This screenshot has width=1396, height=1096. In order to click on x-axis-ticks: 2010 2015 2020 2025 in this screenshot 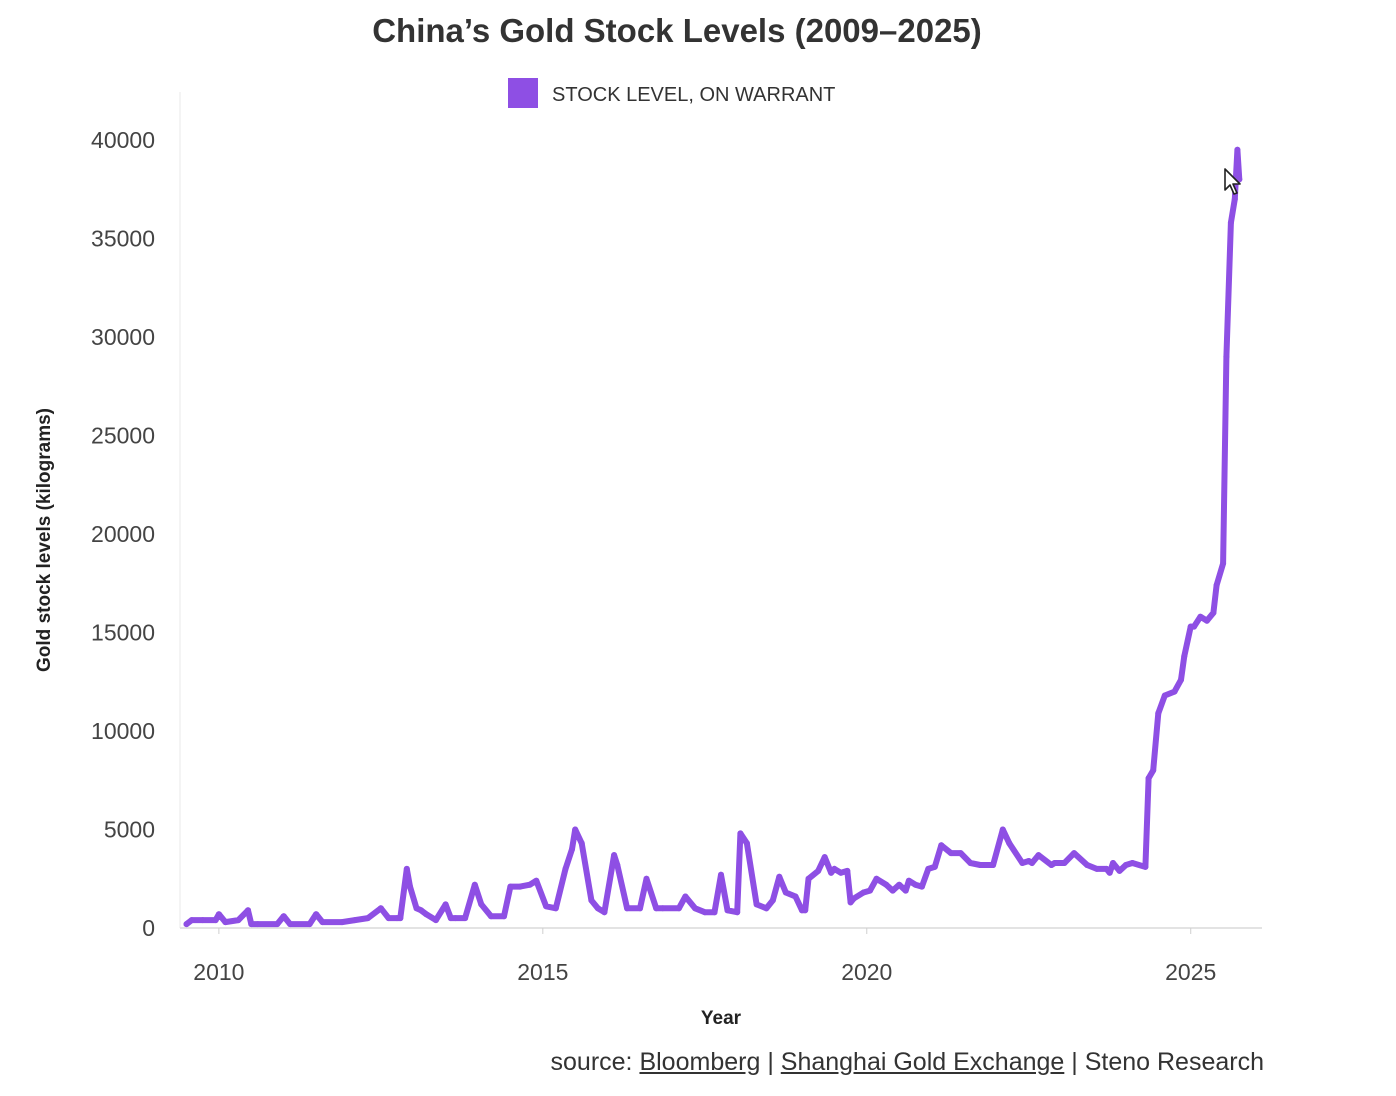, I will do `click(704, 956)`.